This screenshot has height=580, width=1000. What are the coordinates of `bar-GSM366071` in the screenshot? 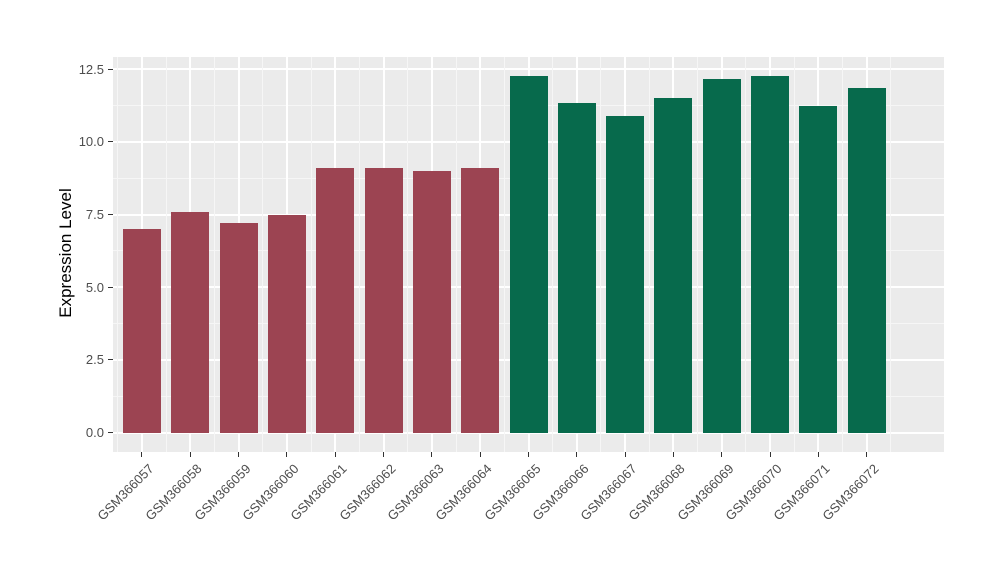 It's located at (818, 269).